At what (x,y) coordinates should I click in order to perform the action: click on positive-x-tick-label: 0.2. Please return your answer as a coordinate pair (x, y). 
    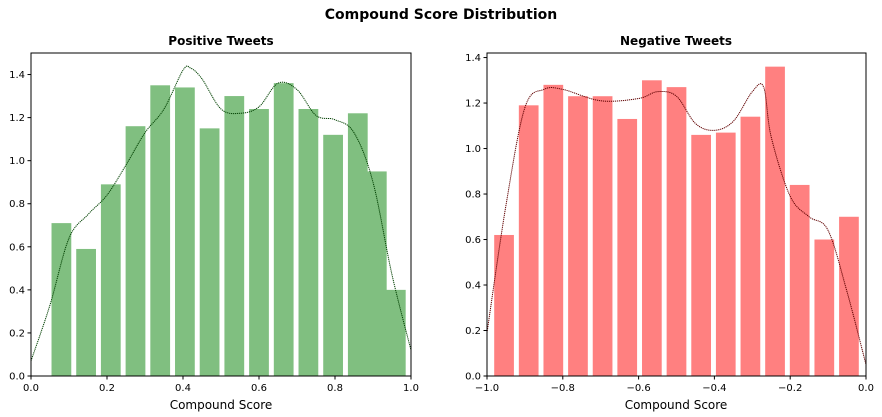
    Looking at the image, I should click on (107, 388).